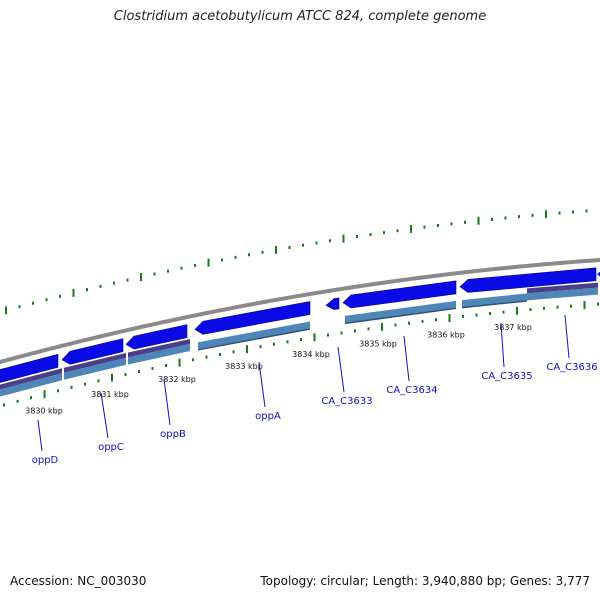 The width and height of the screenshot is (600, 600). What do you see at coordinates (110, 394) in the screenshot?
I see `scale-label: 3831 kbp` at bounding box center [110, 394].